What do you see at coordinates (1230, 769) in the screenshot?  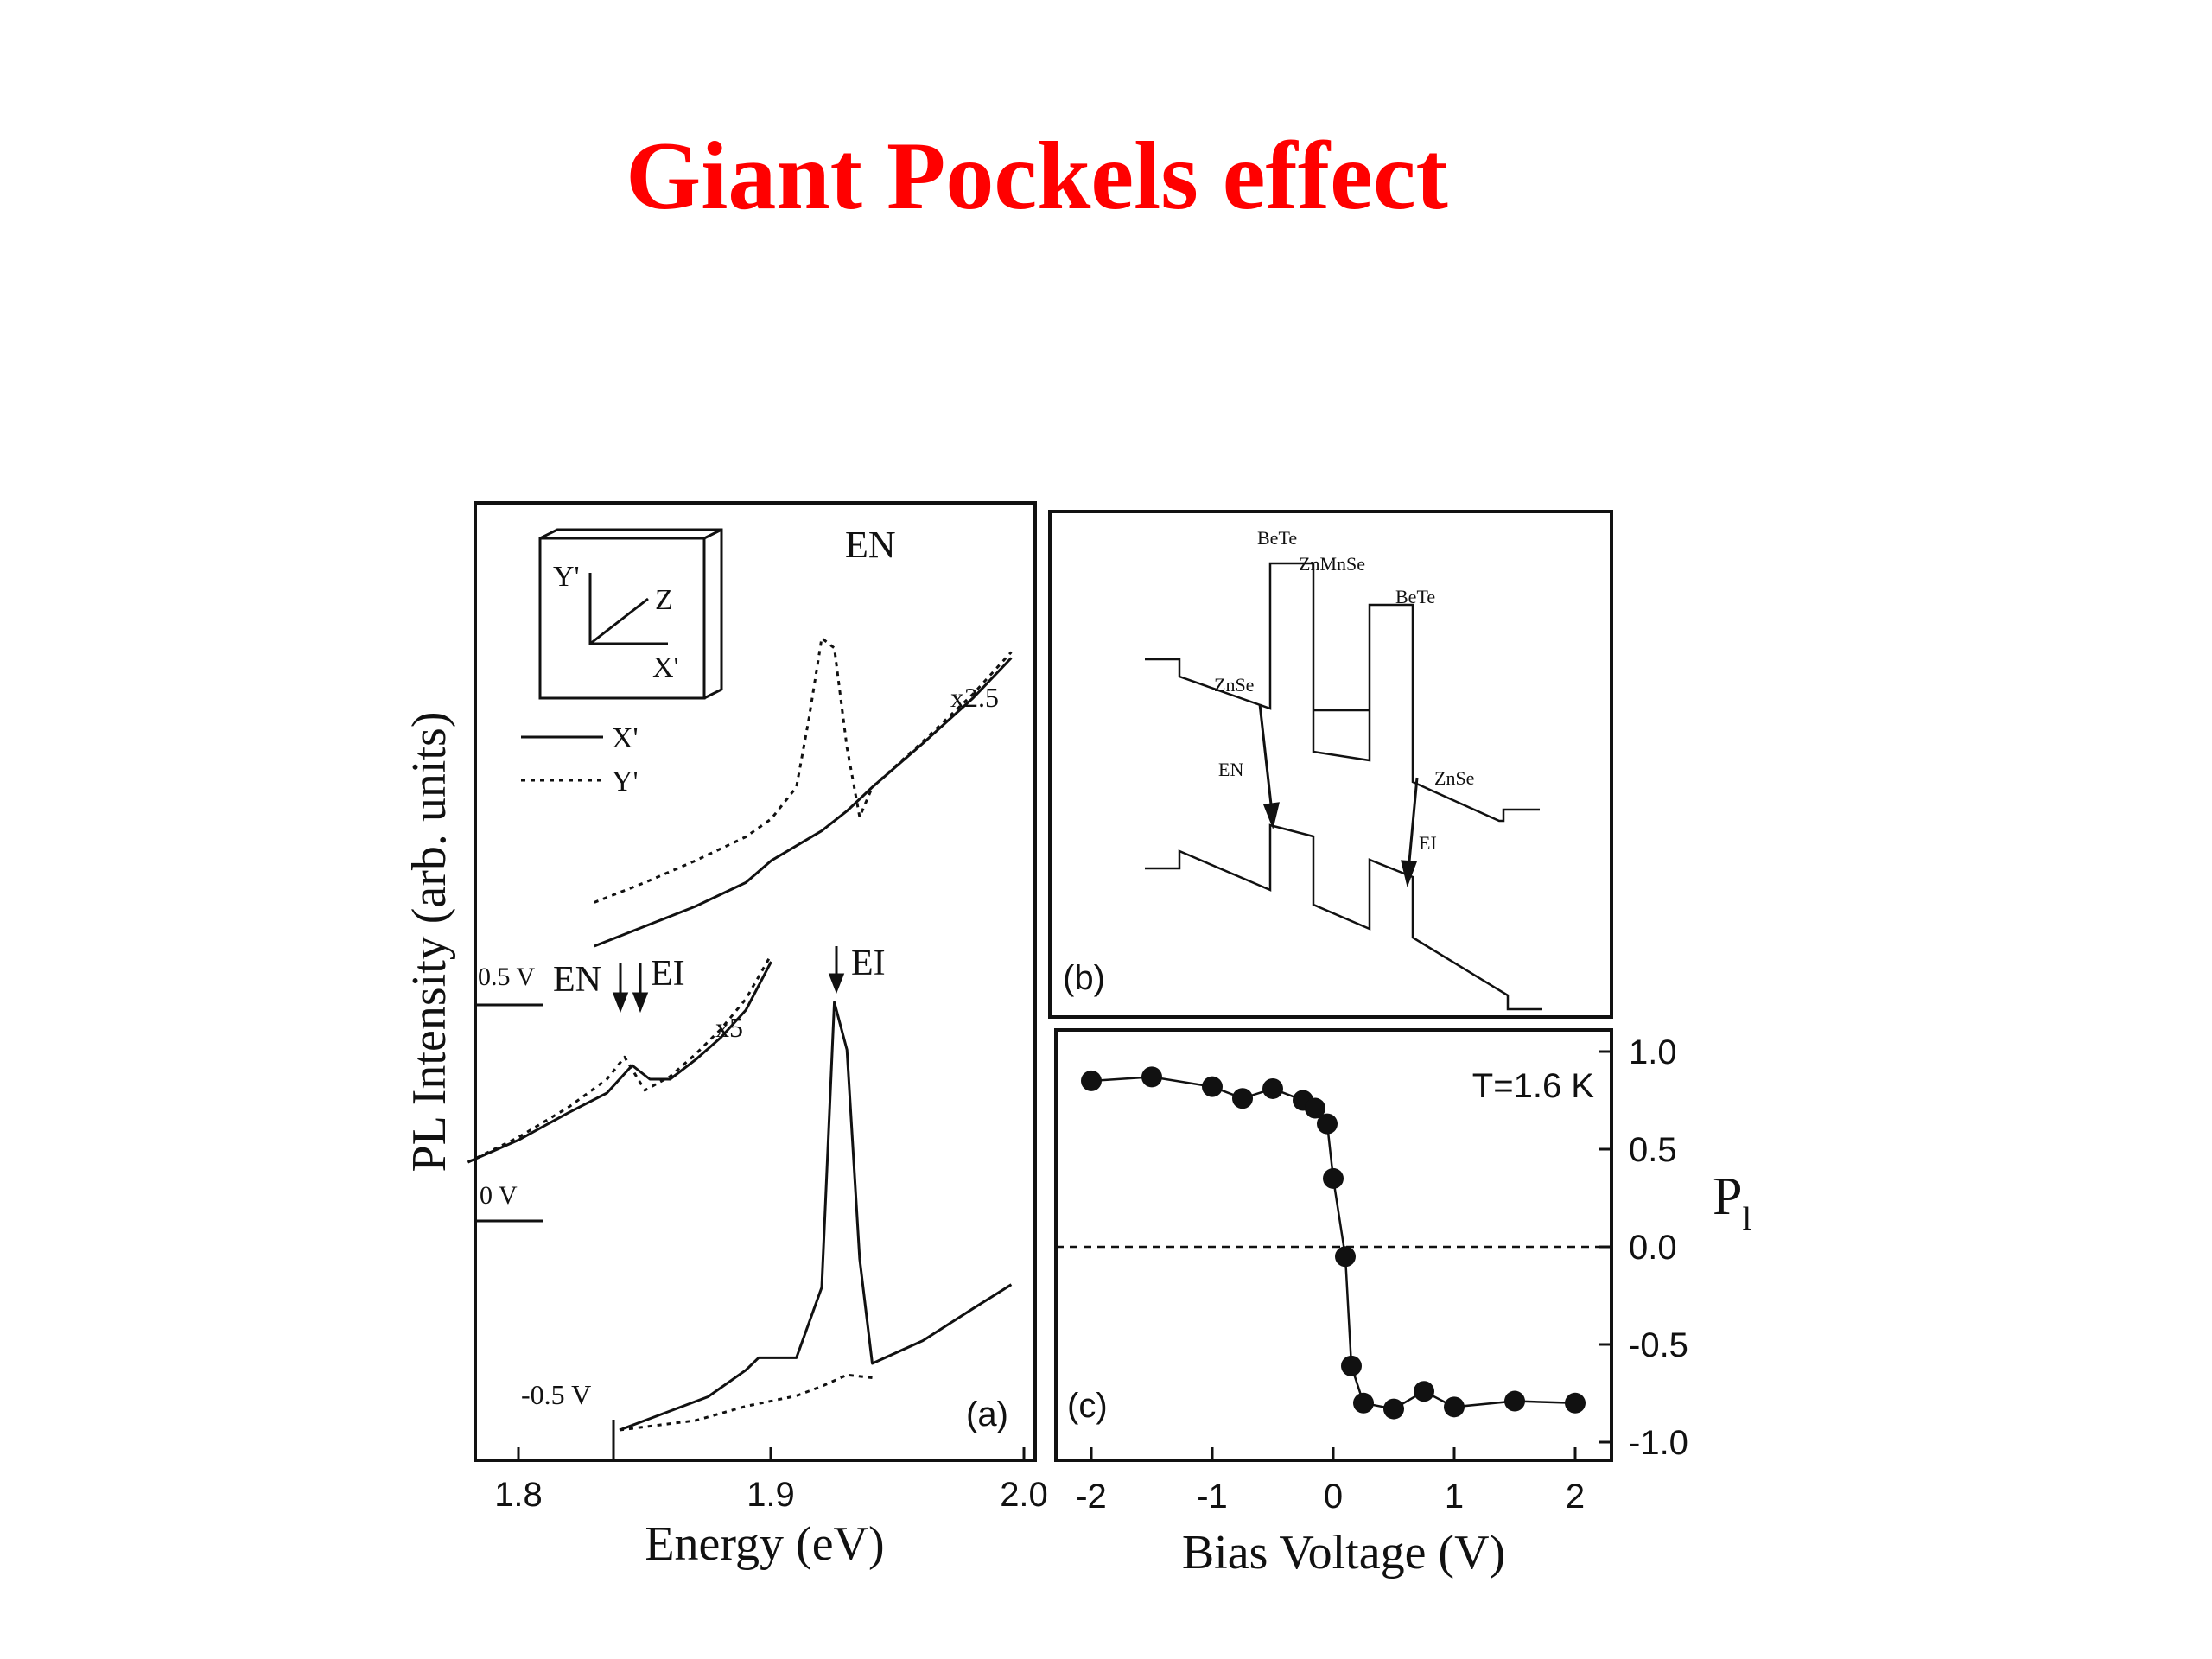 I see `label-en-transition: EN` at bounding box center [1230, 769].